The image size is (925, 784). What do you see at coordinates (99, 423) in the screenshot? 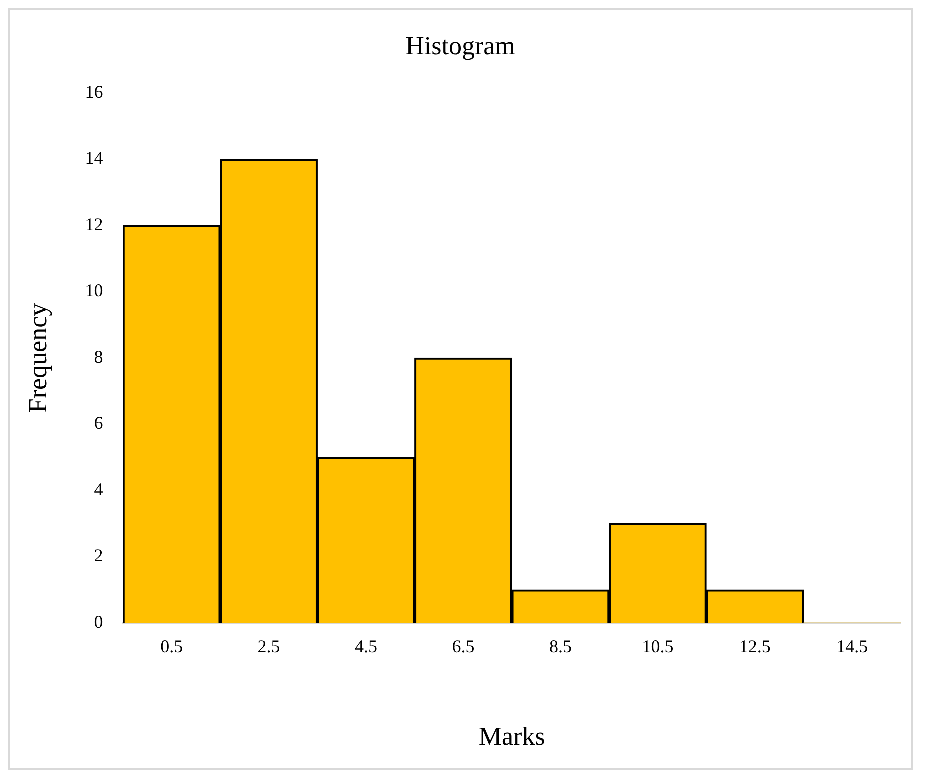
I see `y-tick-label: 6` at bounding box center [99, 423].